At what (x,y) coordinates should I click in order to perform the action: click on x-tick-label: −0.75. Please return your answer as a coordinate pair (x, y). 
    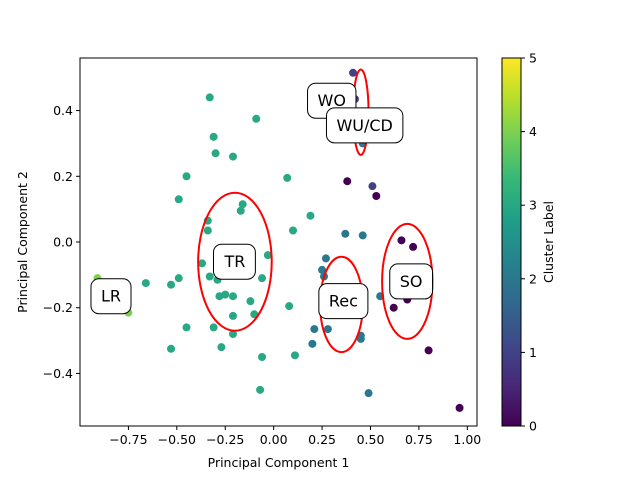
    Looking at the image, I should click on (128, 439).